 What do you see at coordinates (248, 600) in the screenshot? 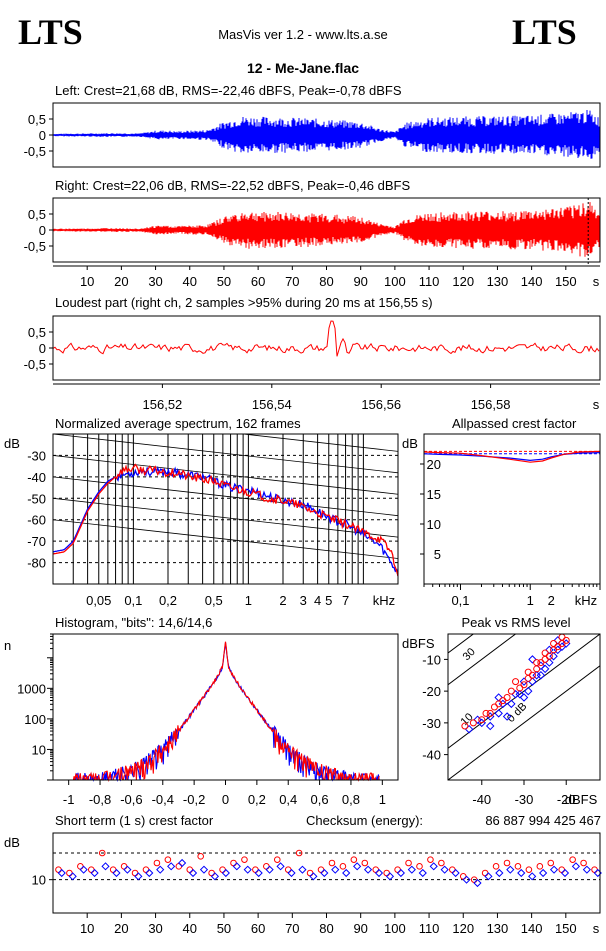
I see `spectrum-x-tick-label: 1` at bounding box center [248, 600].